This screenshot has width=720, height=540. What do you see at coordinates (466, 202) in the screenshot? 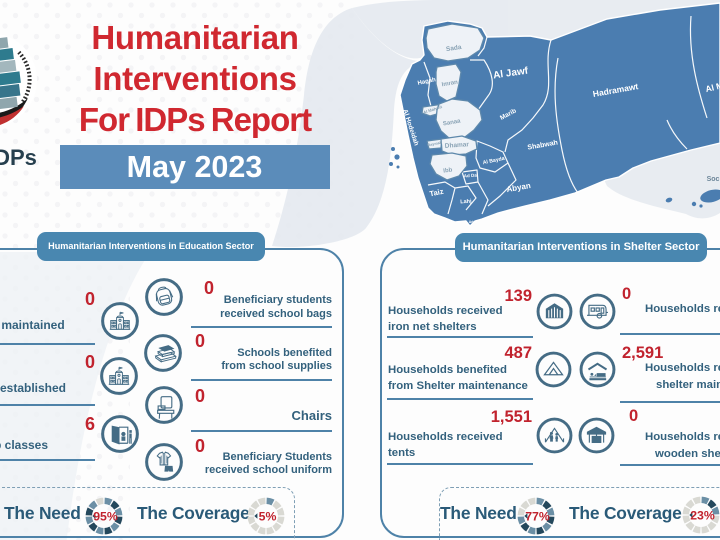
I see `svg-text: Lahj` at bounding box center [466, 202].